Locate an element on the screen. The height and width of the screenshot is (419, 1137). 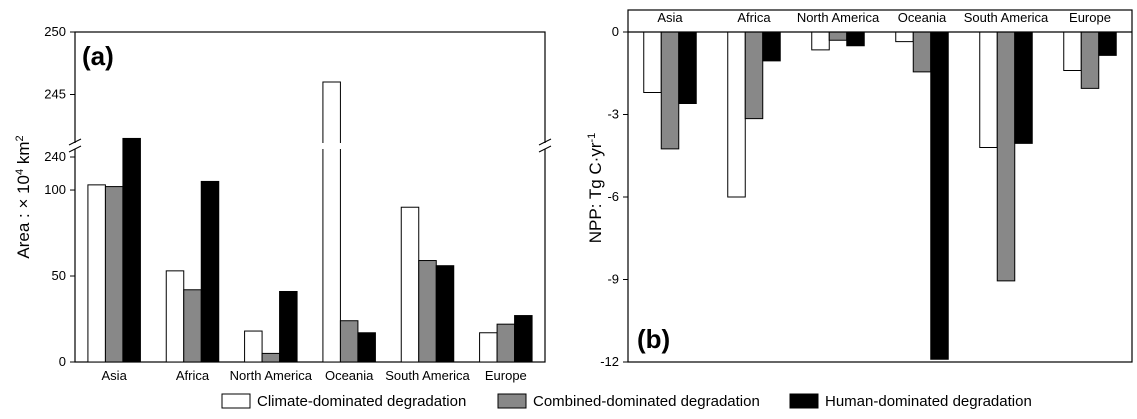
legend-swatch-human is located at coordinates (804, 401).